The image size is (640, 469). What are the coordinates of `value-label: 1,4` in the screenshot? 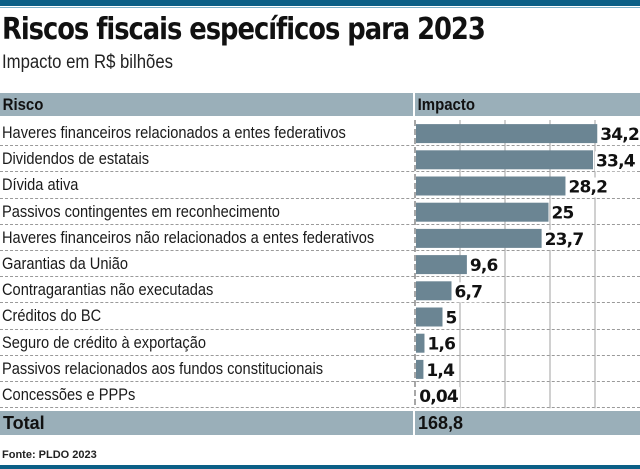 It's located at (440, 371).